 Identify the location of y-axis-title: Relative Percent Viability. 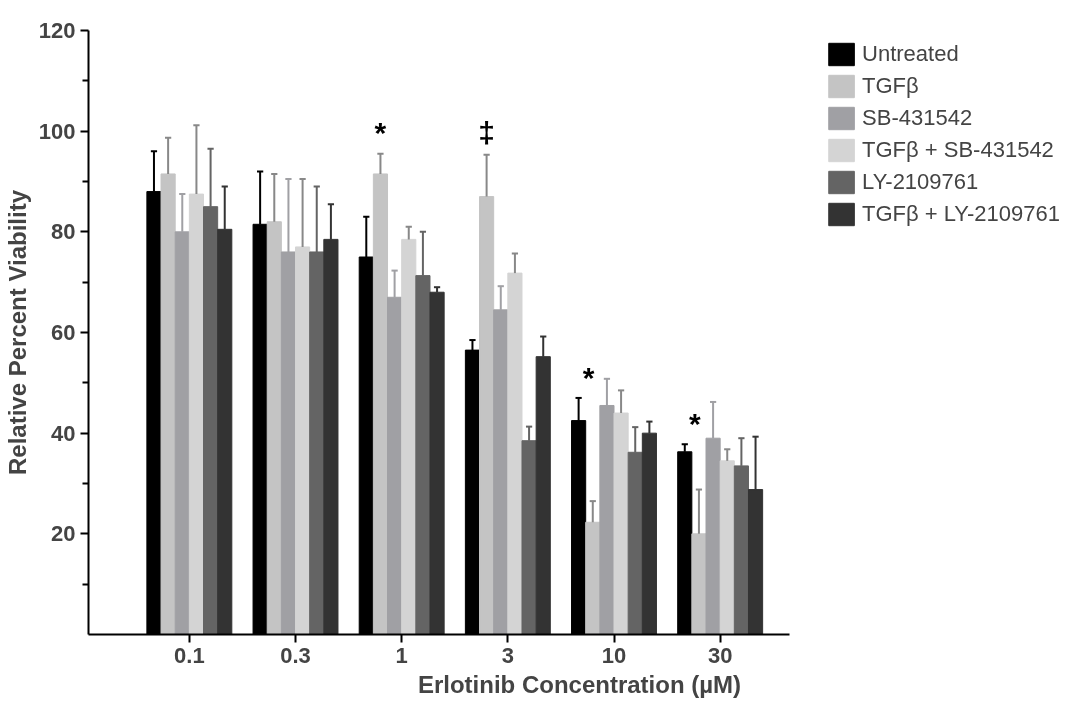
(17, 332).